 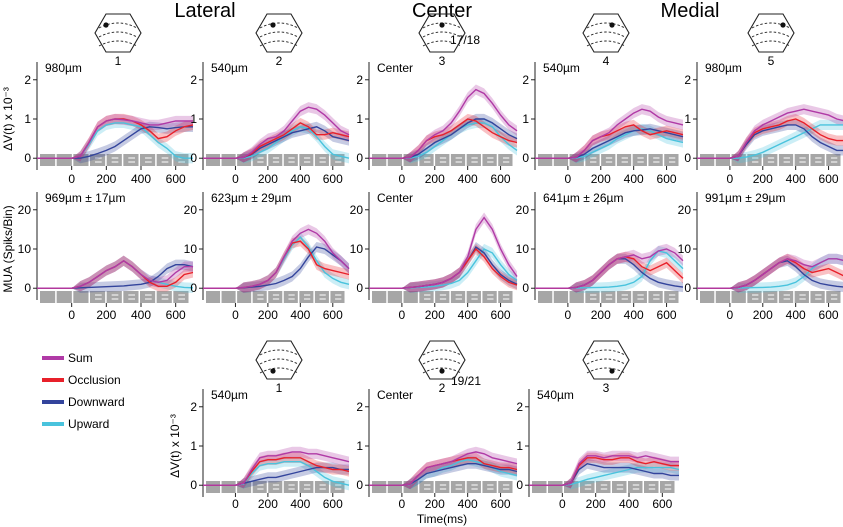 I want to click on chart-panel-row1-1: 0 1 2 980µm 0 200 400 600 ΔV(t) x 10⁻³, so click(x=97, y=123).